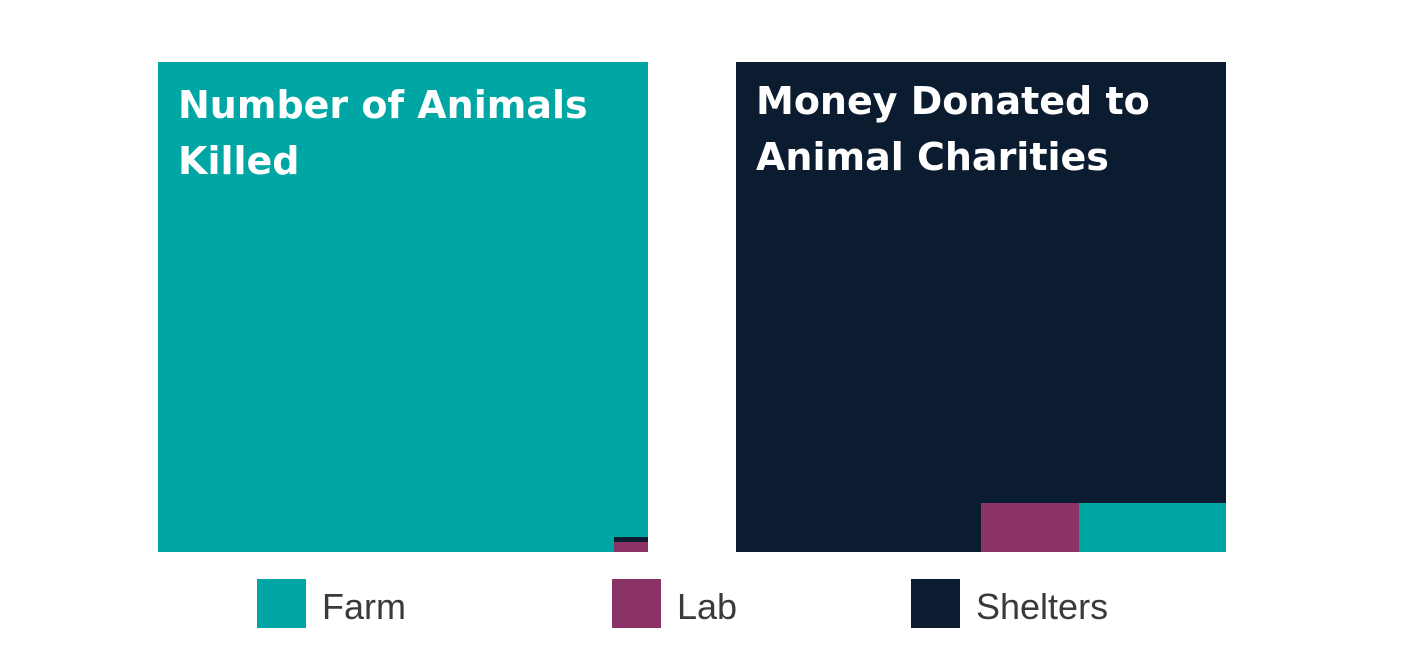 This screenshot has width=1408, height=672. Describe the element at coordinates (631, 539) in the screenshot. I see `animals-killed-shelters-area` at that location.